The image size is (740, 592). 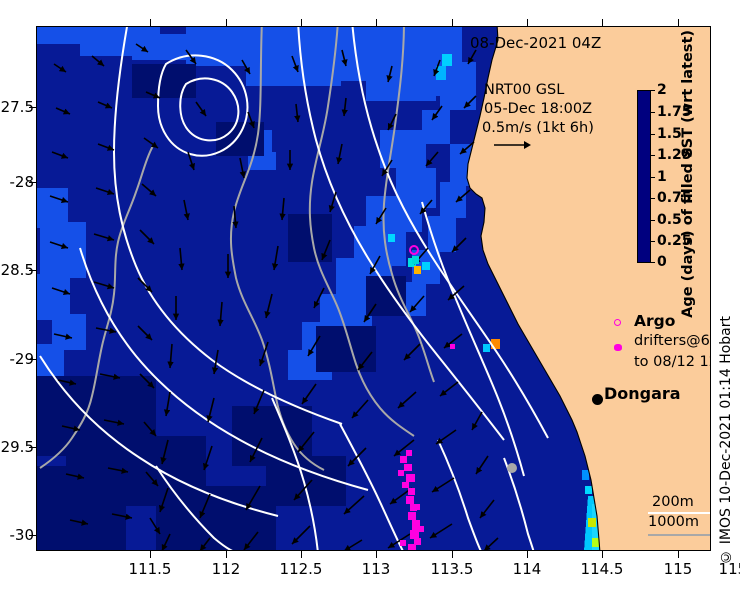 I want to click on depth-200m-label: 200m, so click(x=673, y=502).